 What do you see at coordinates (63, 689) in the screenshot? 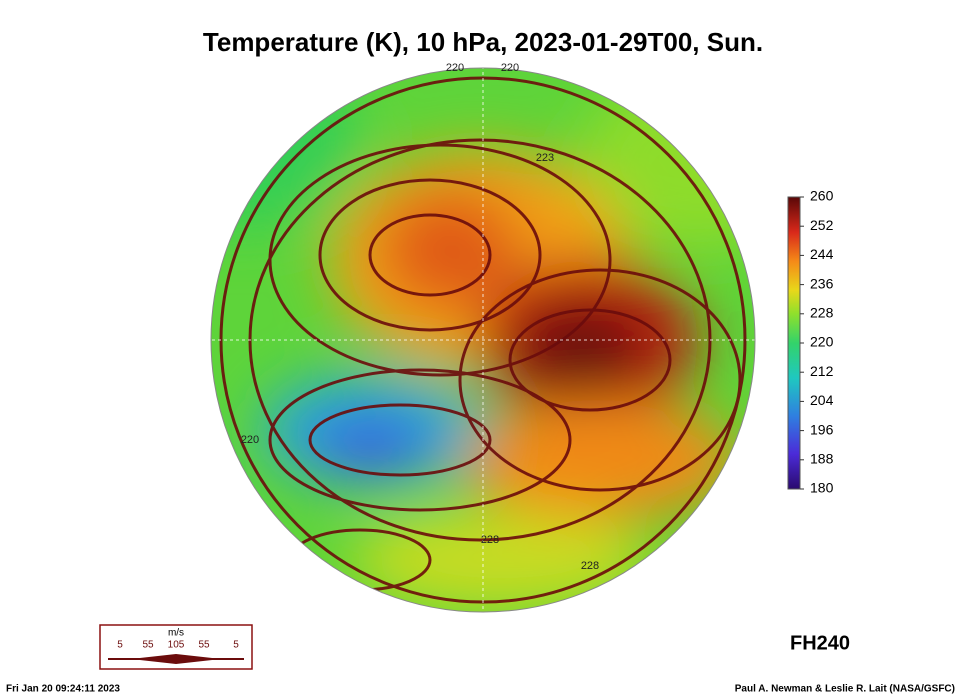
I see `timestamp: Fri Jan 20 09:24:11 2023` at bounding box center [63, 689].